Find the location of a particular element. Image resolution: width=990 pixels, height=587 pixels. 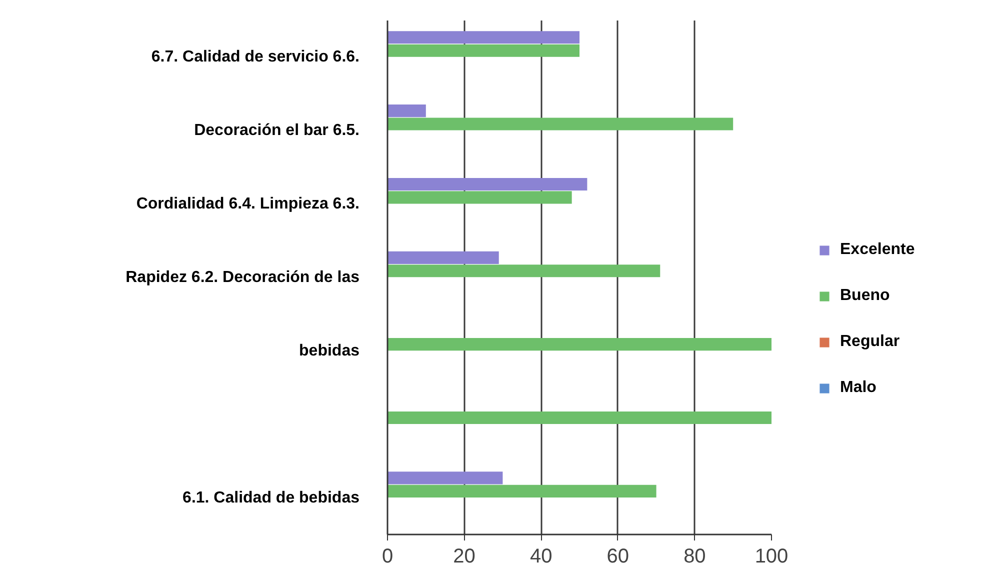

x-tick-label: 100 is located at coordinates (771, 557).